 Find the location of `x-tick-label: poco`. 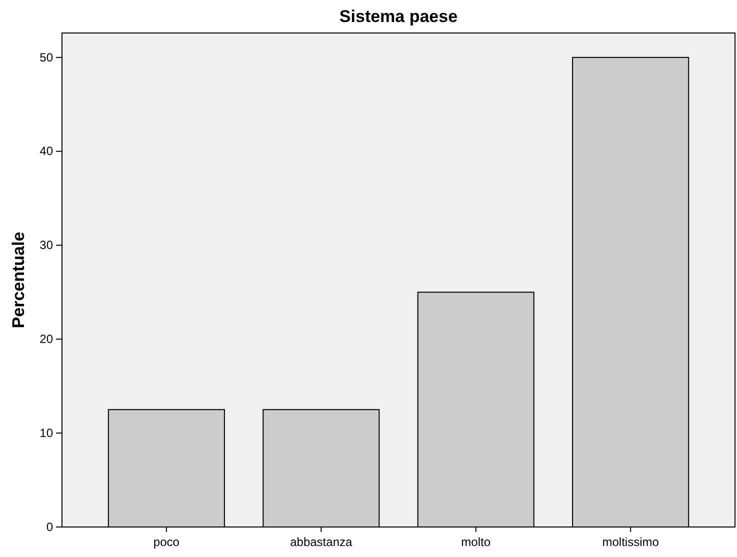

x-tick-label: poco is located at coordinates (166, 541).